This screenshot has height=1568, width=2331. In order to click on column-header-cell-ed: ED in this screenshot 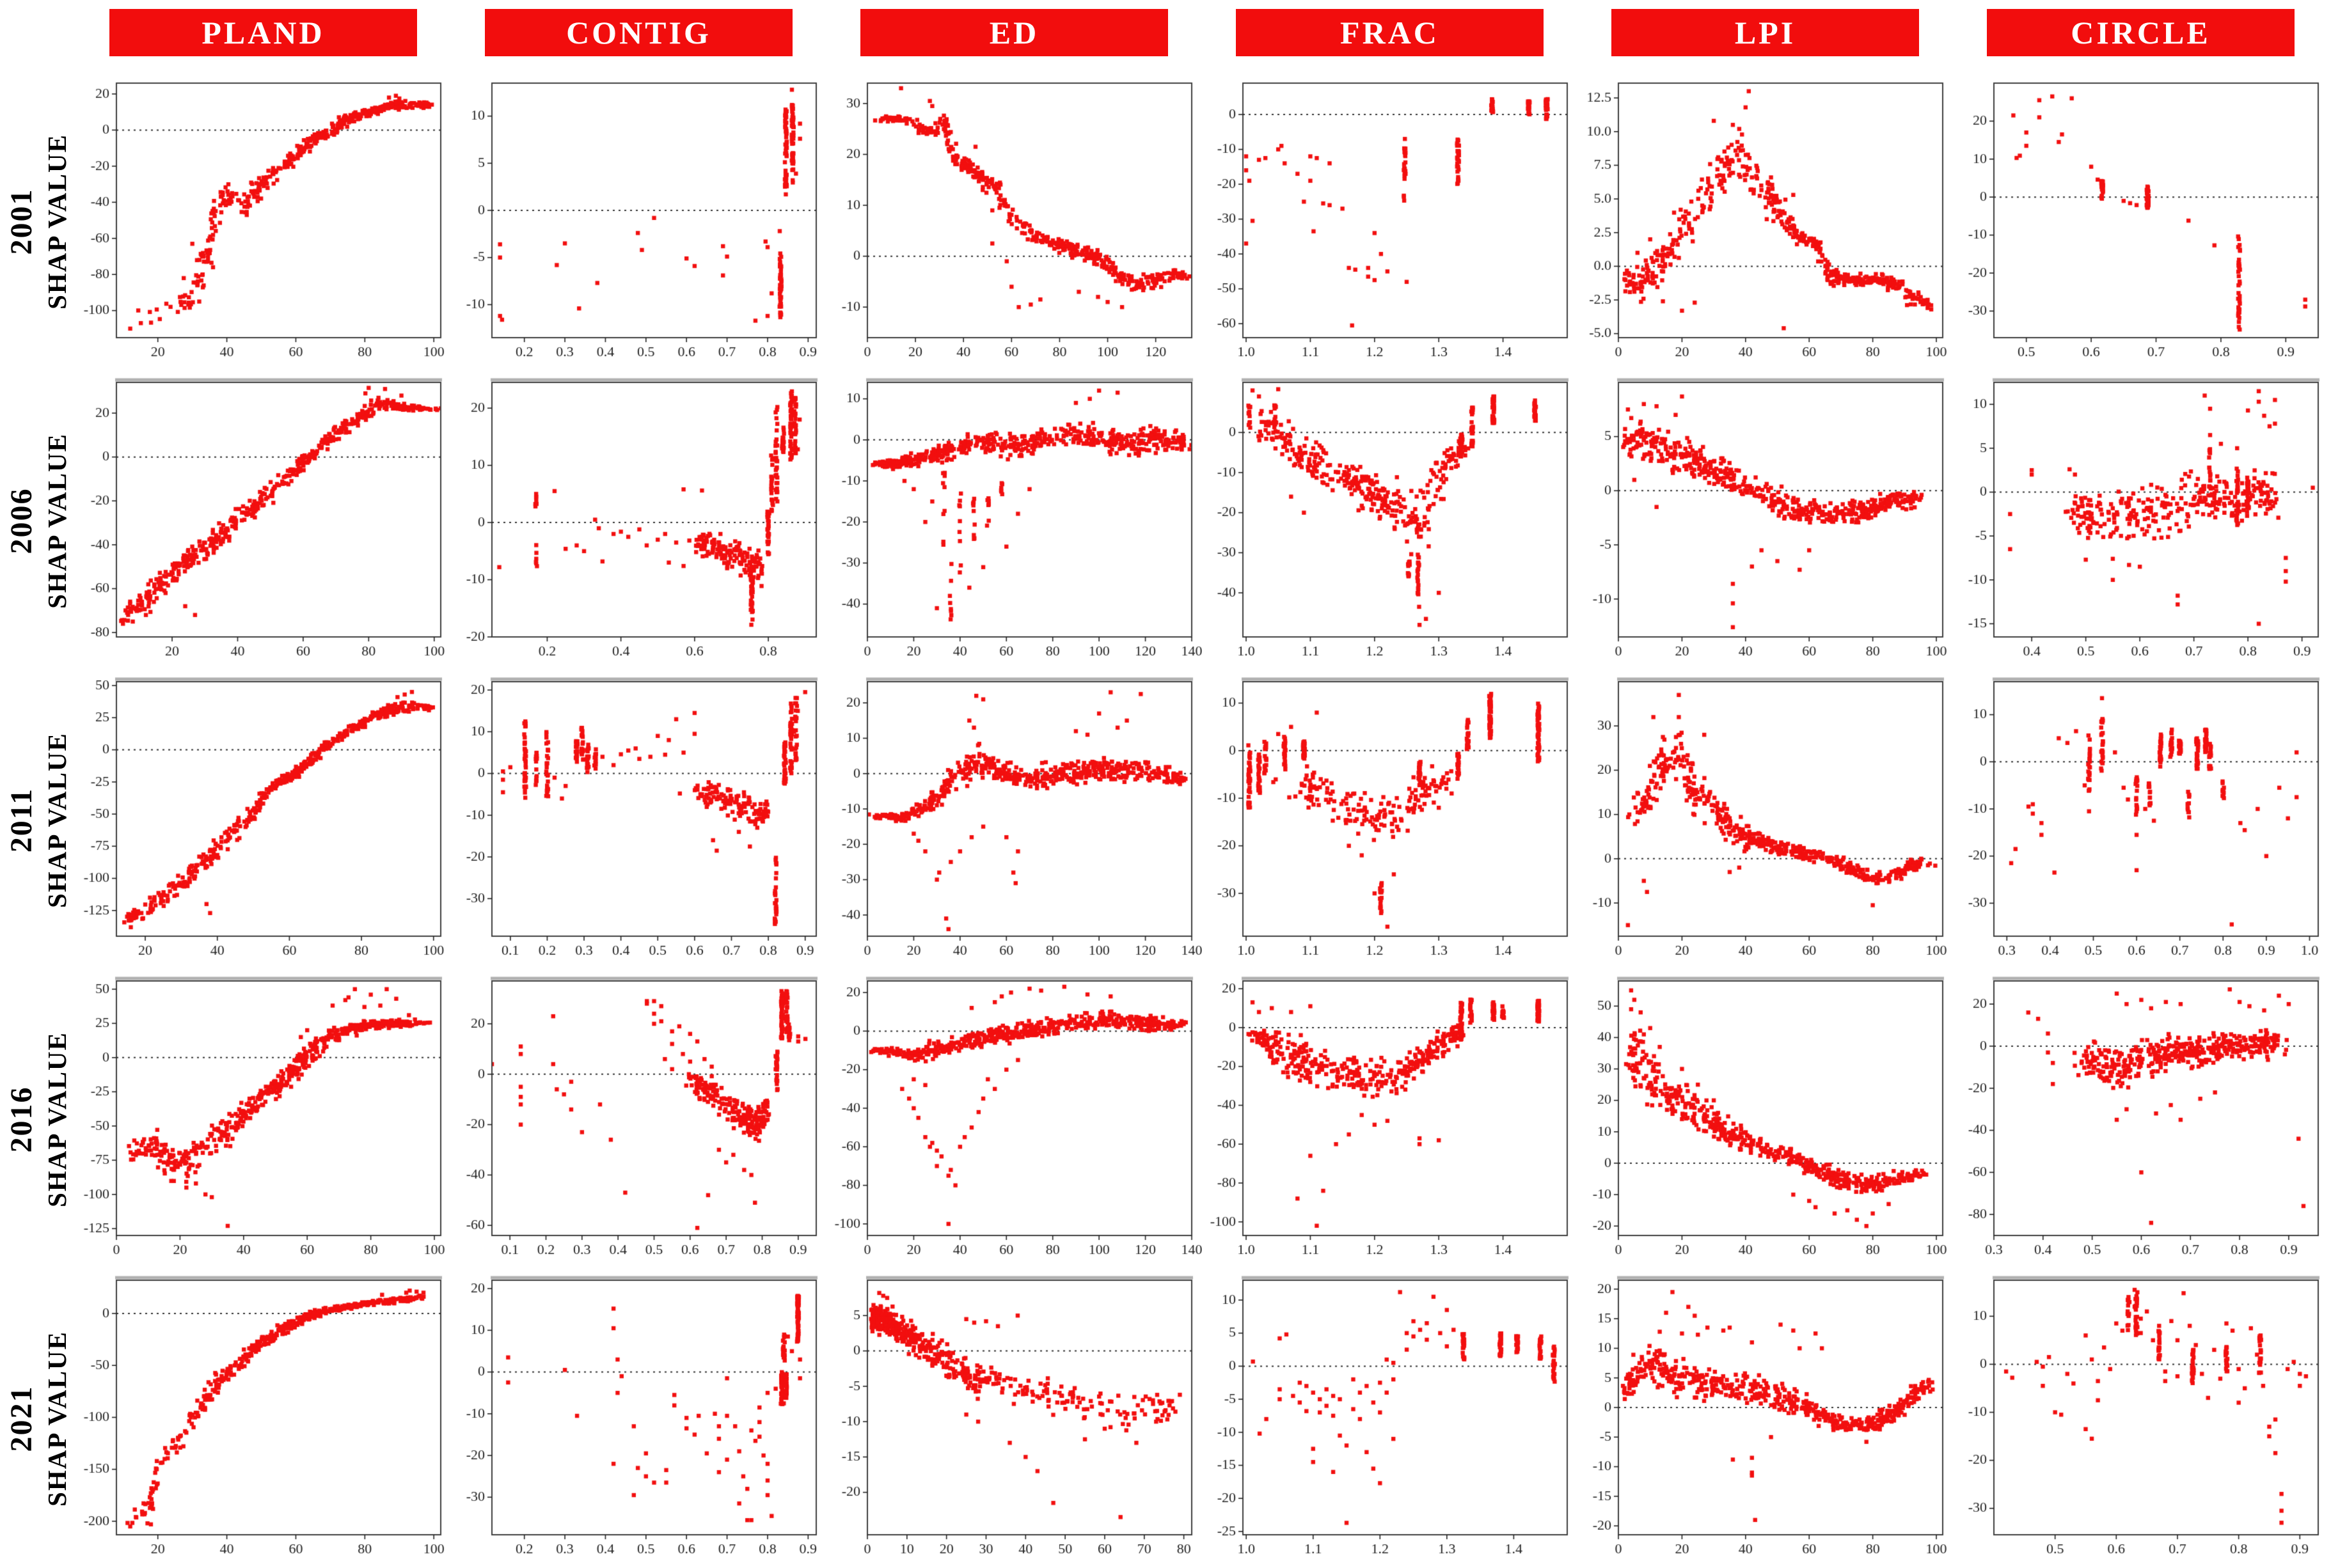, I will do `click(1014, 36)`.